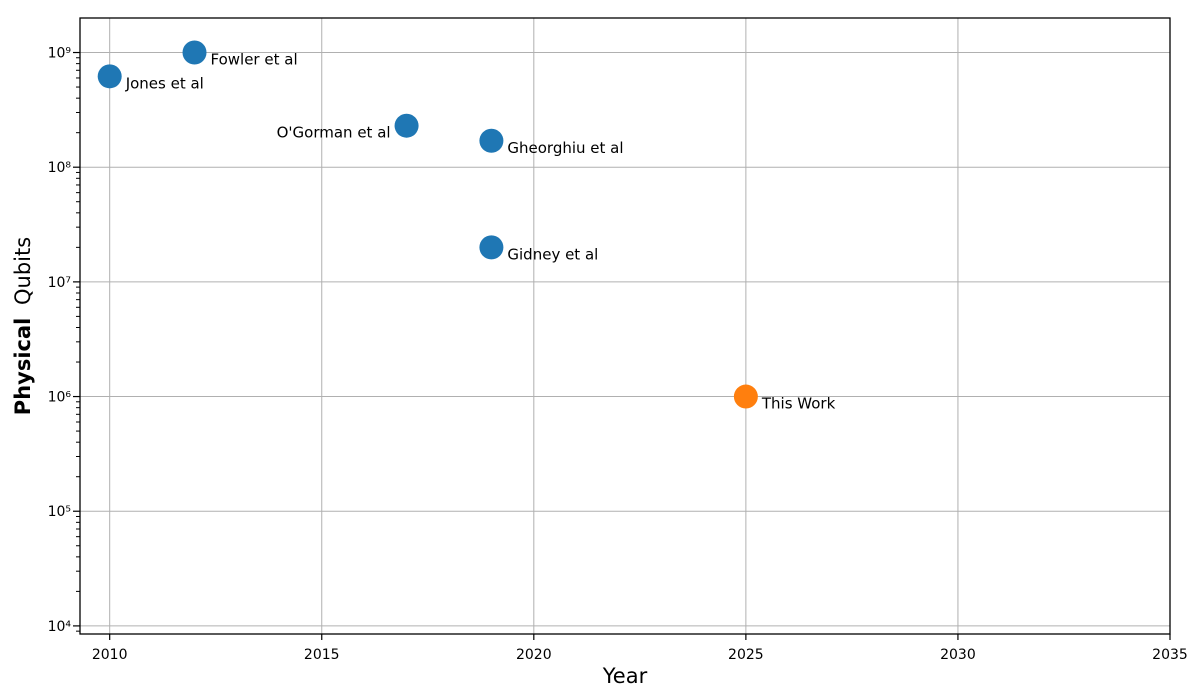  I want to click on x-tick-label: 2020, so click(534, 655).